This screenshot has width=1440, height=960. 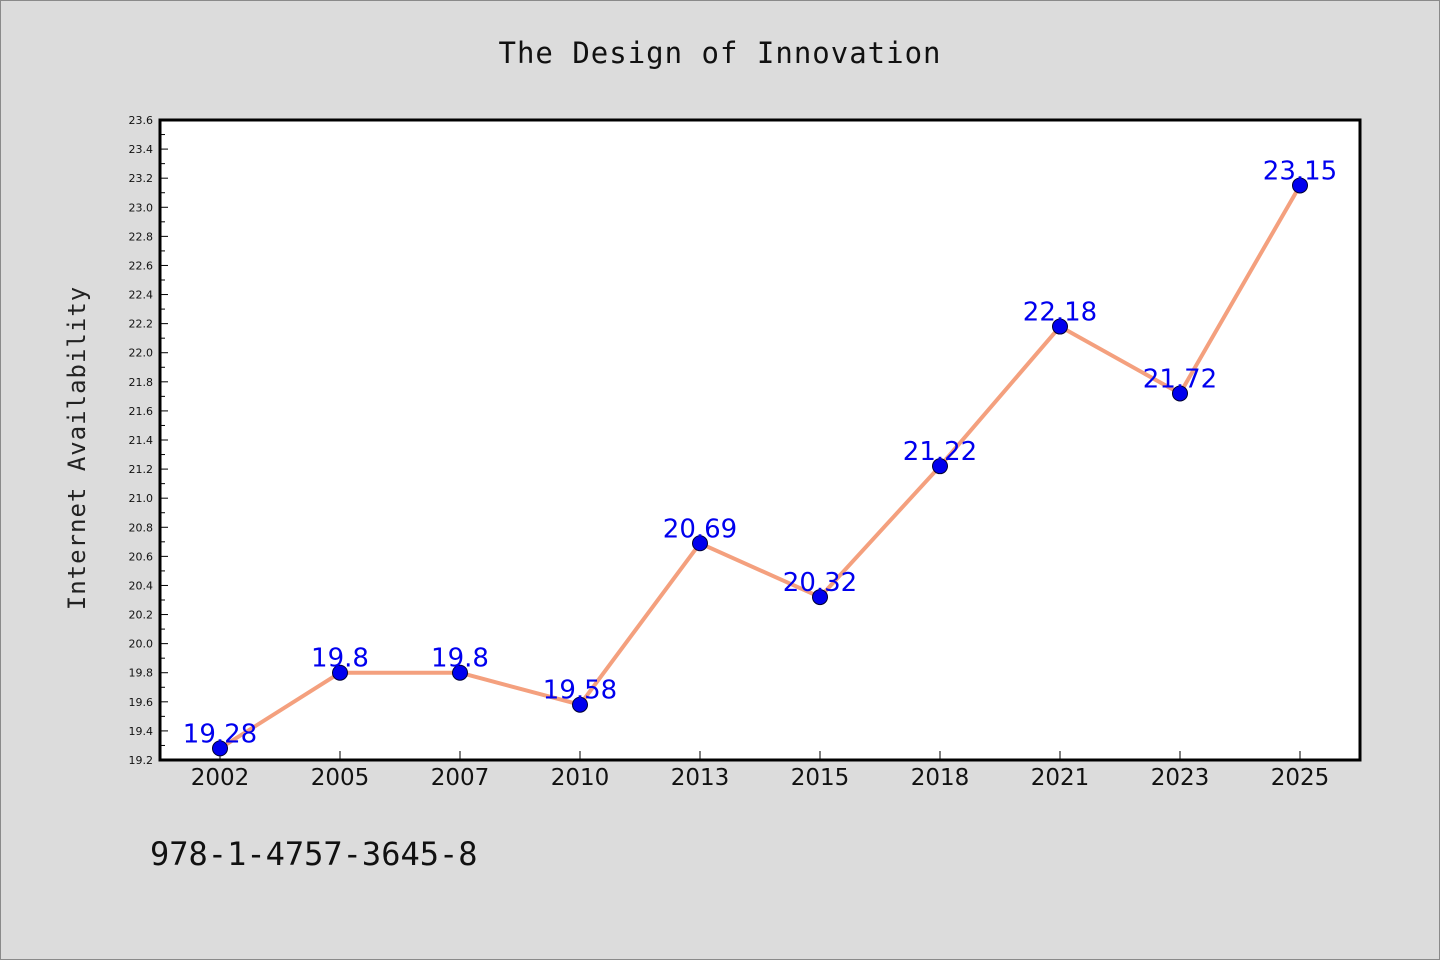 What do you see at coordinates (141, 556) in the screenshot?
I see `y-tick-label: 20.6` at bounding box center [141, 556].